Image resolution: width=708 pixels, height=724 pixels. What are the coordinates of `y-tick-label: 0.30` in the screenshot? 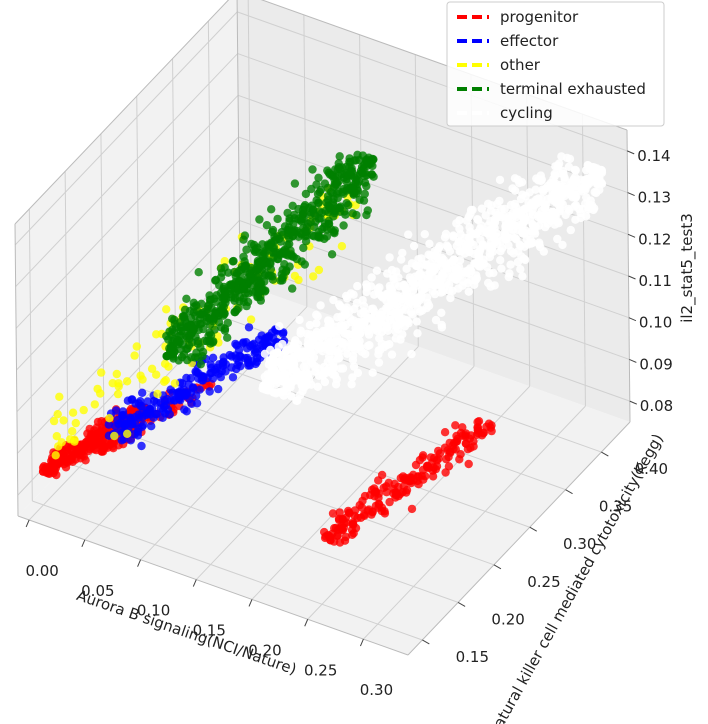 It's located at (579, 544).